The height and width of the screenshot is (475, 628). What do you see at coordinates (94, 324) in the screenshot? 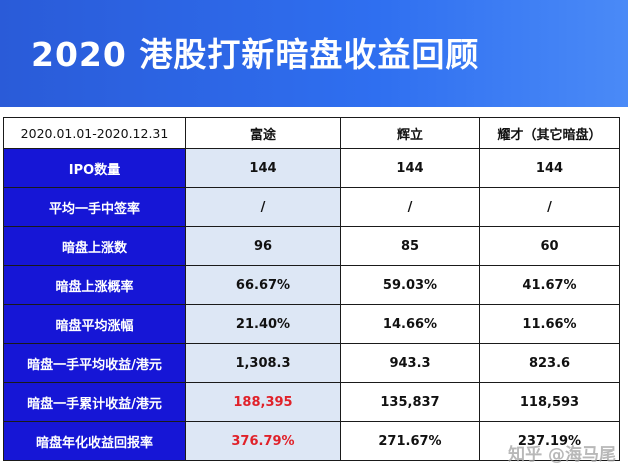
I see `row-label: 暗盘平均涨幅` at bounding box center [94, 324].